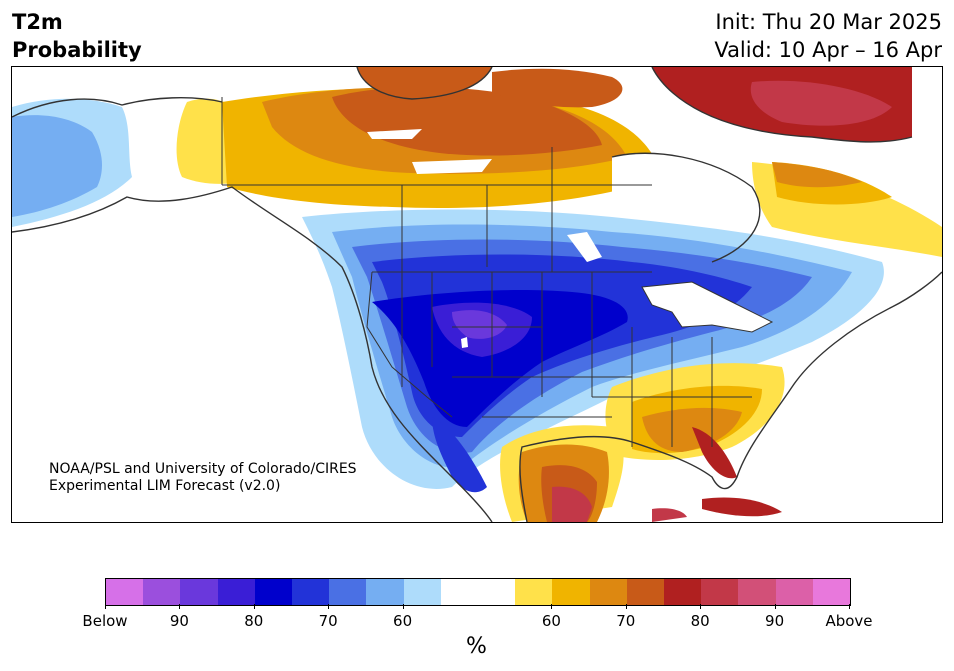 The height and width of the screenshot is (671, 954). I want to click on colorbar-tick-label: Above, so click(849, 621).